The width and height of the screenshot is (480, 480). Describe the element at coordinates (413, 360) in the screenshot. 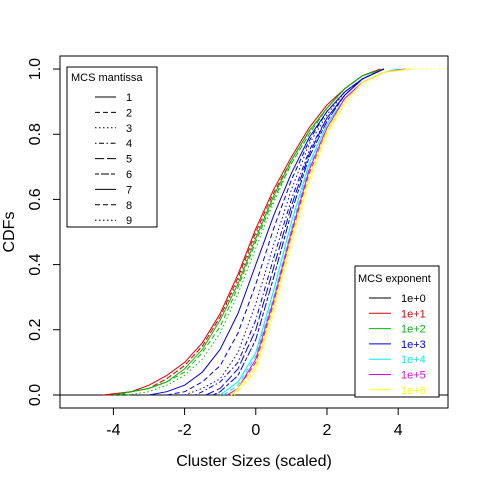

I see `legend-label: 1e+4` at that location.